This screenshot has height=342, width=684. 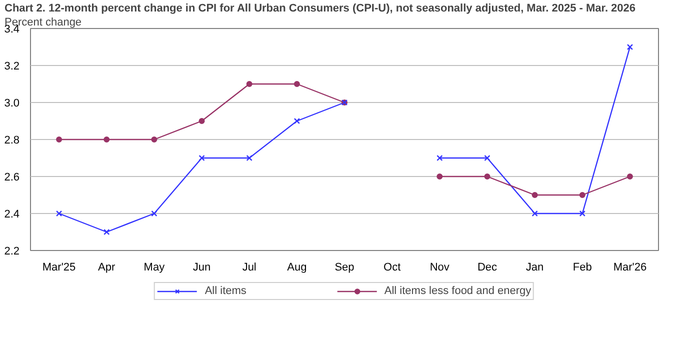 What do you see at coordinates (440, 268) in the screenshot?
I see `x-tick-label: Nov` at bounding box center [440, 268].